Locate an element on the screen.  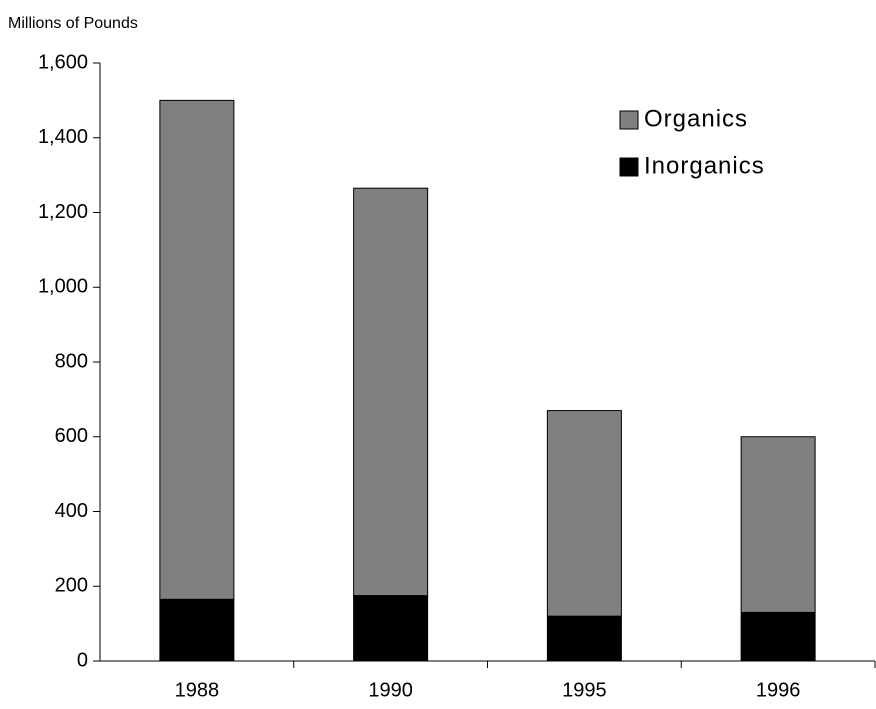
y-tick-label: 1,600 is located at coordinates (63, 62).